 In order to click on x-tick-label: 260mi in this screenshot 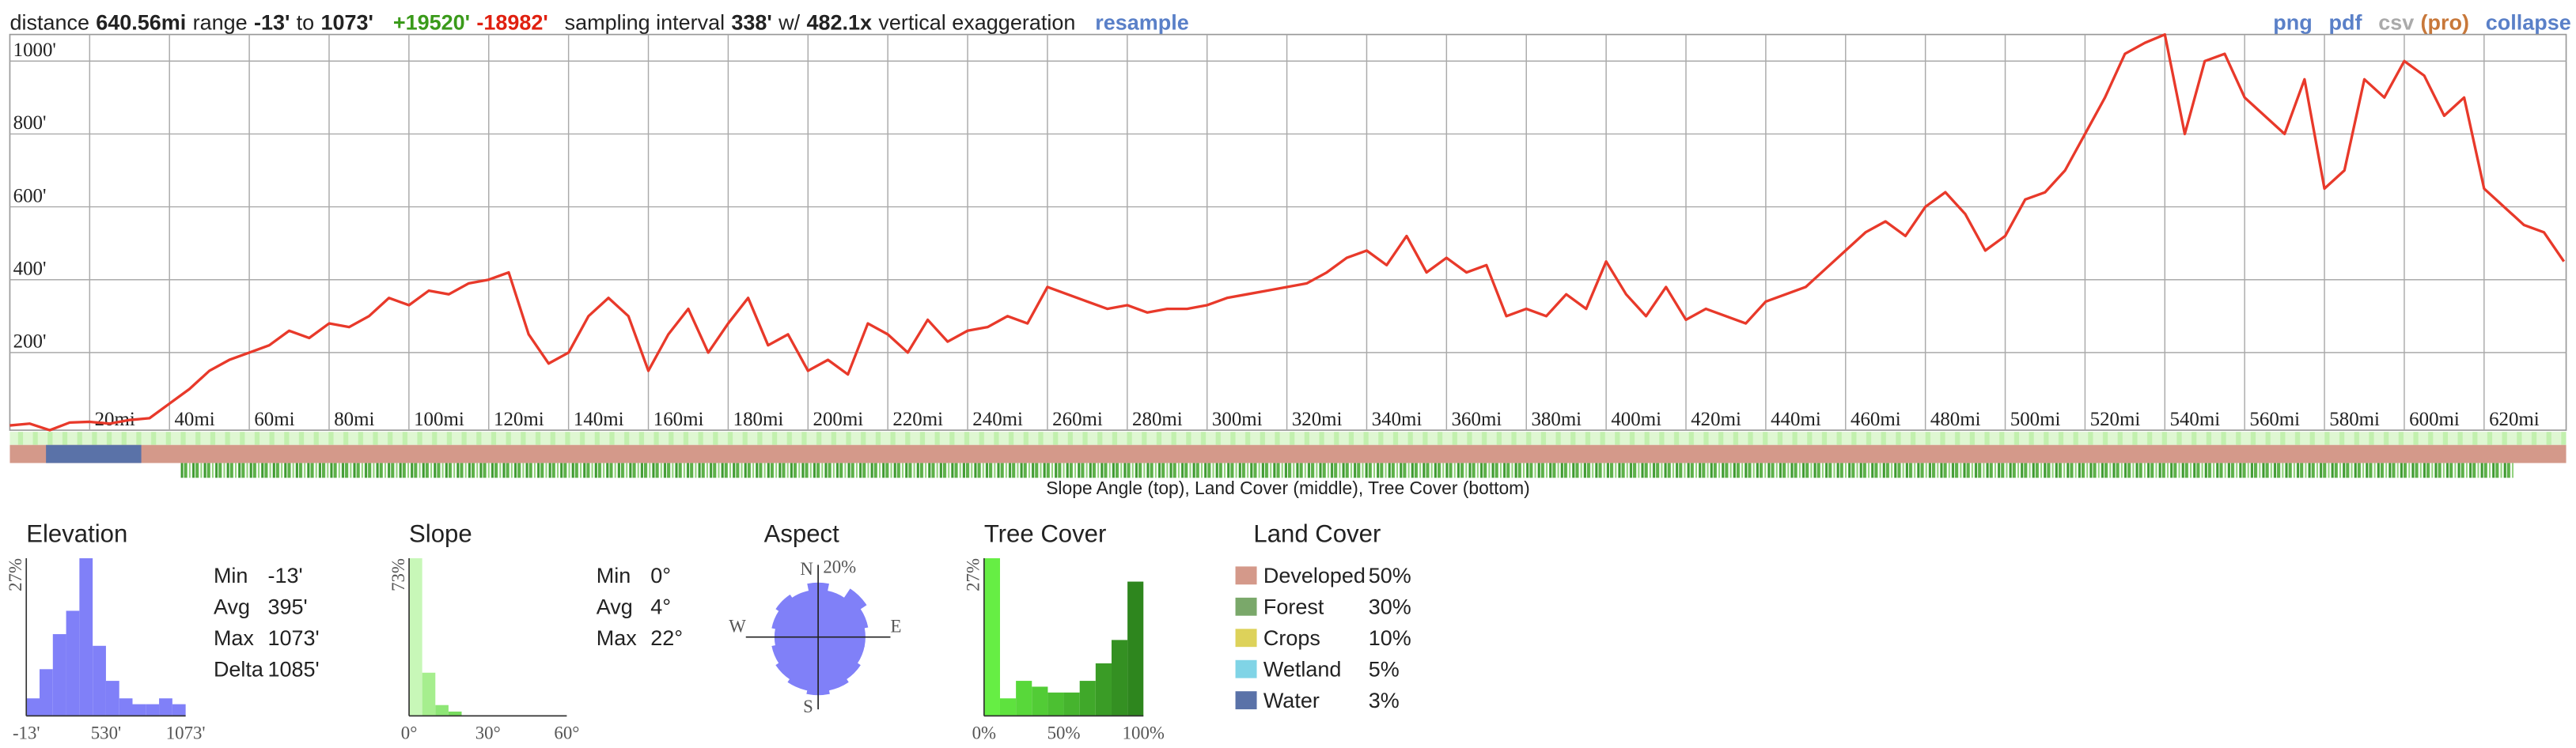, I will do `click(1077, 419)`.